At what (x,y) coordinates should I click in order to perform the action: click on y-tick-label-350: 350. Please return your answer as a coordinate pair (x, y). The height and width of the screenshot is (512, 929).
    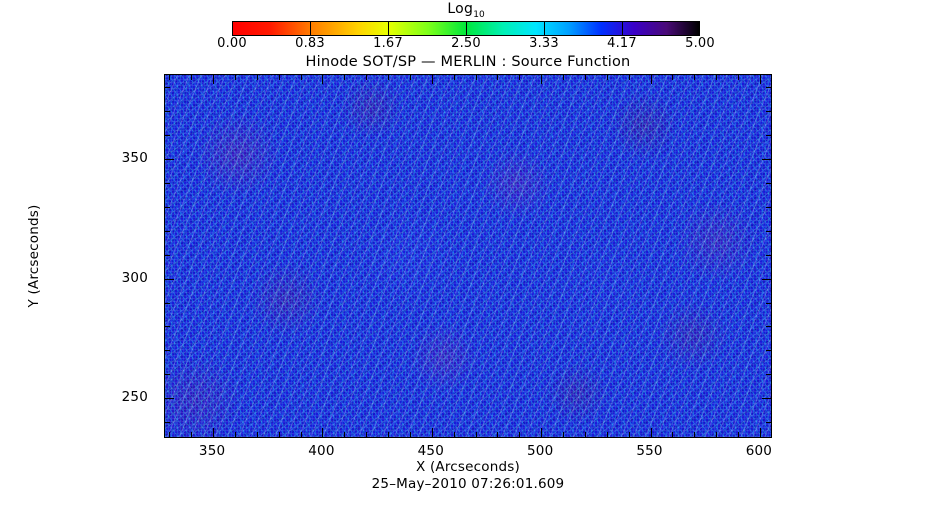
    Looking at the image, I should click on (134, 157).